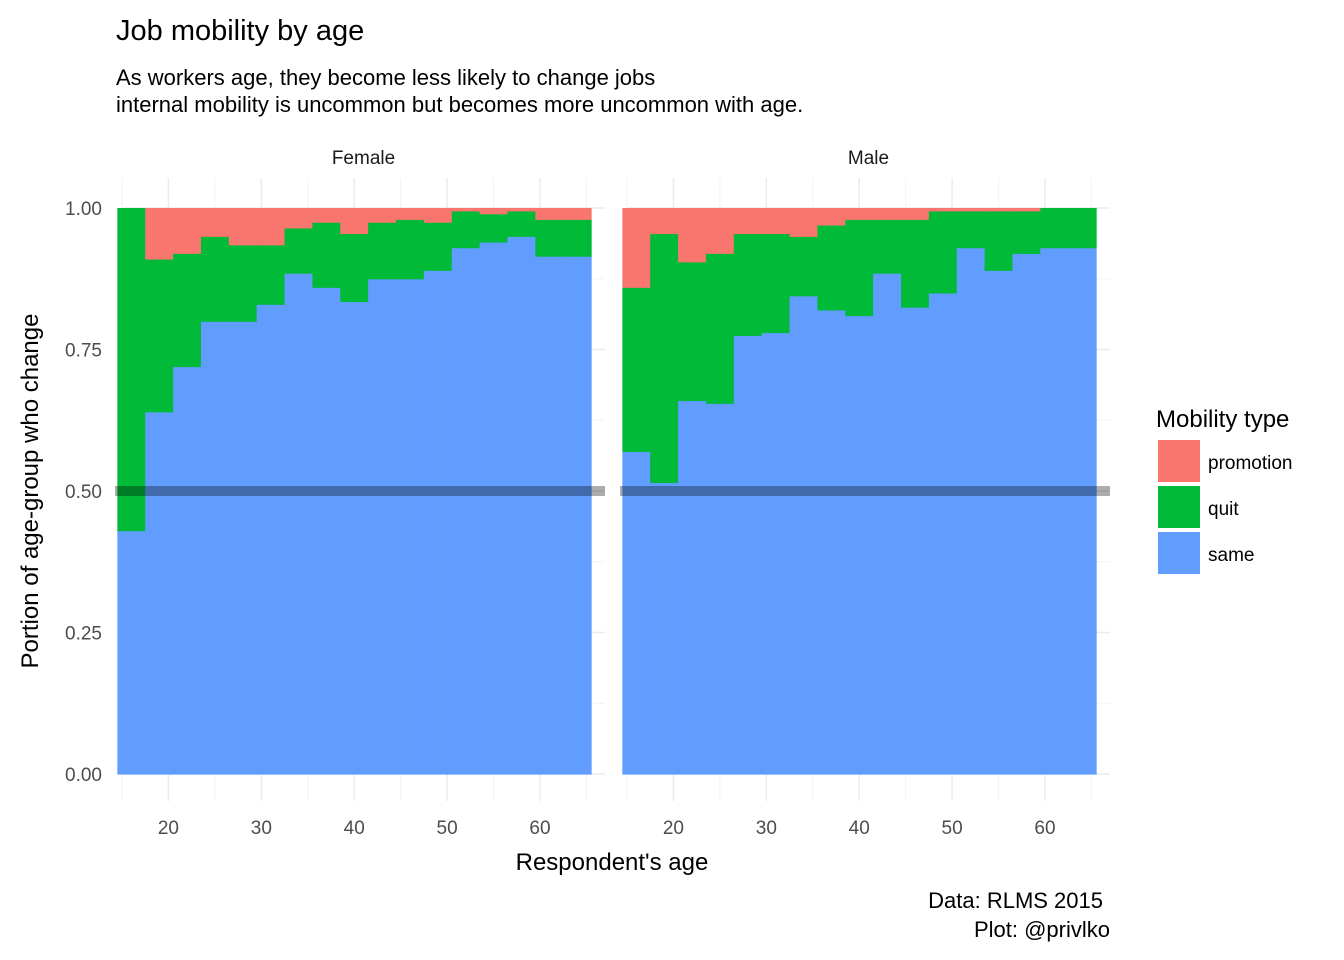 This screenshot has height=960, width=1344. What do you see at coordinates (1042, 929) in the screenshot?
I see `caption-line-2: Plot: @privlko` at bounding box center [1042, 929].